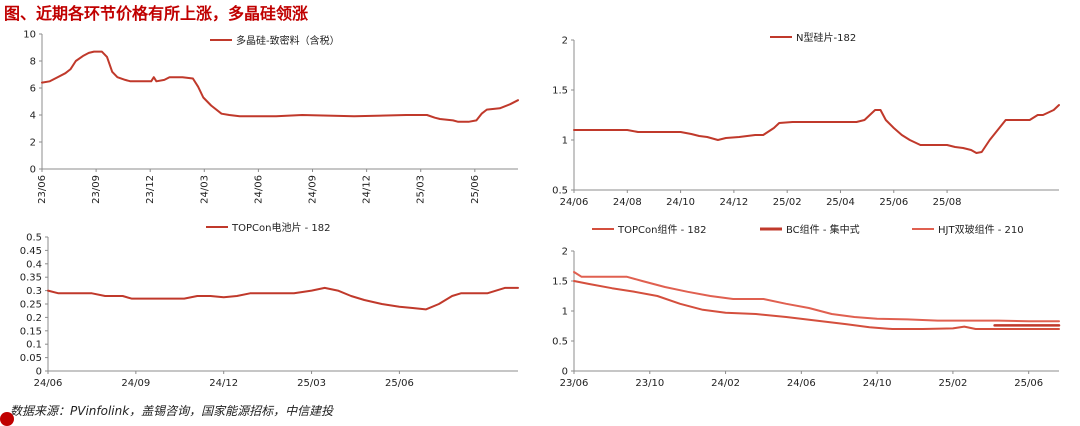  Describe the element at coordinates (29, 35) in the screenshot. I see `y-tick-label: 10` at that location.